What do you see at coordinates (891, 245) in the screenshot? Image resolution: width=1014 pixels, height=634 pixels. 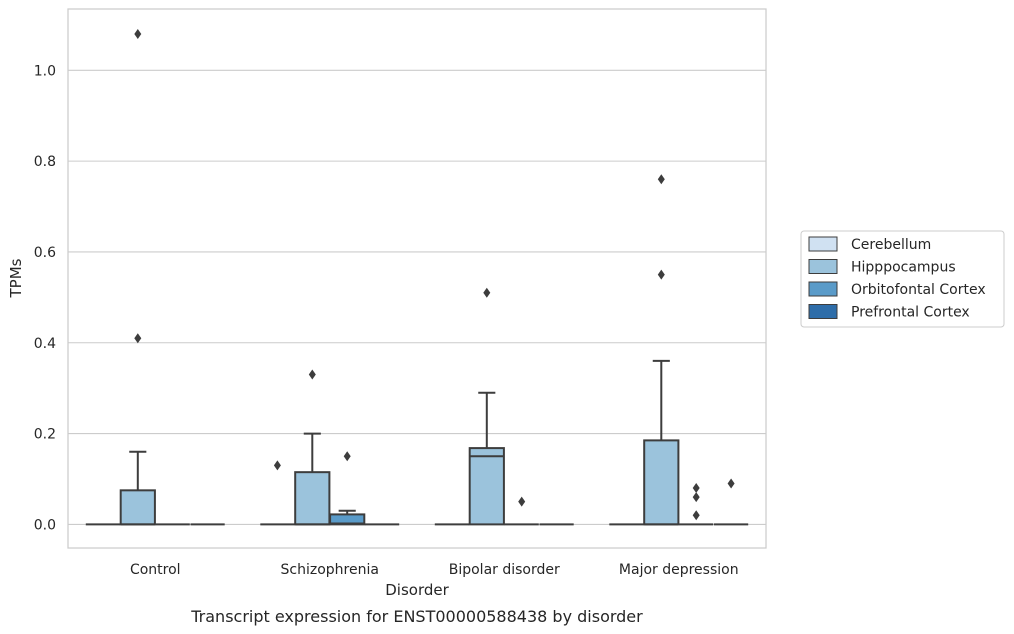 I see `legend-label: Cerebellum` at bounding box center [891, 245].